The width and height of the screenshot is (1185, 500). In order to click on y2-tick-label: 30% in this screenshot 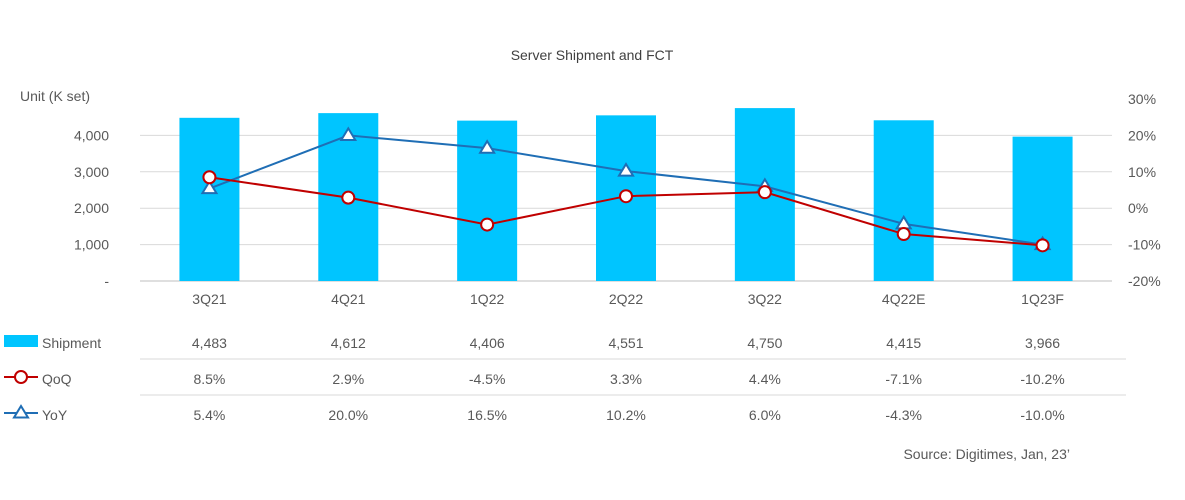, I will do `click(1142, 99)`.